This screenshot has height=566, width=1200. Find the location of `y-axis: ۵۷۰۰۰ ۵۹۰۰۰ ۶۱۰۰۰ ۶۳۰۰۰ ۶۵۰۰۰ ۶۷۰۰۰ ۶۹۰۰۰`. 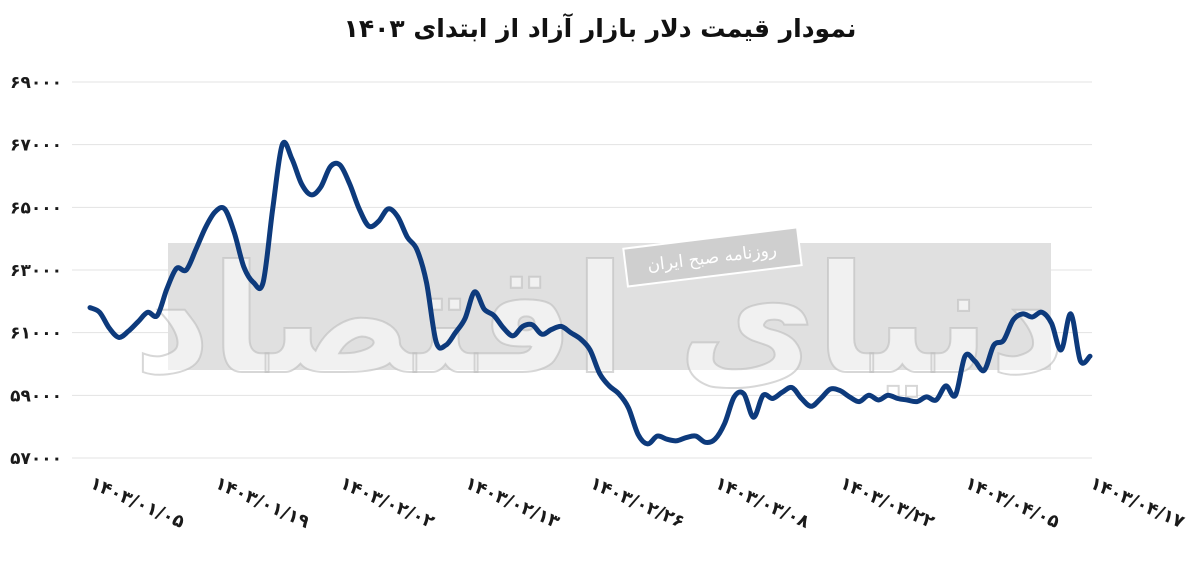

y-axis: ۵۷۰۰۰ ۵۹۰۰۰ ۶۱۰۰۰ ۶۳۰۰۰ ۶۵۰۰۰ ۶۷۰۰۰ ۶۹۰۰۰ is located at coordinates (36, 271).